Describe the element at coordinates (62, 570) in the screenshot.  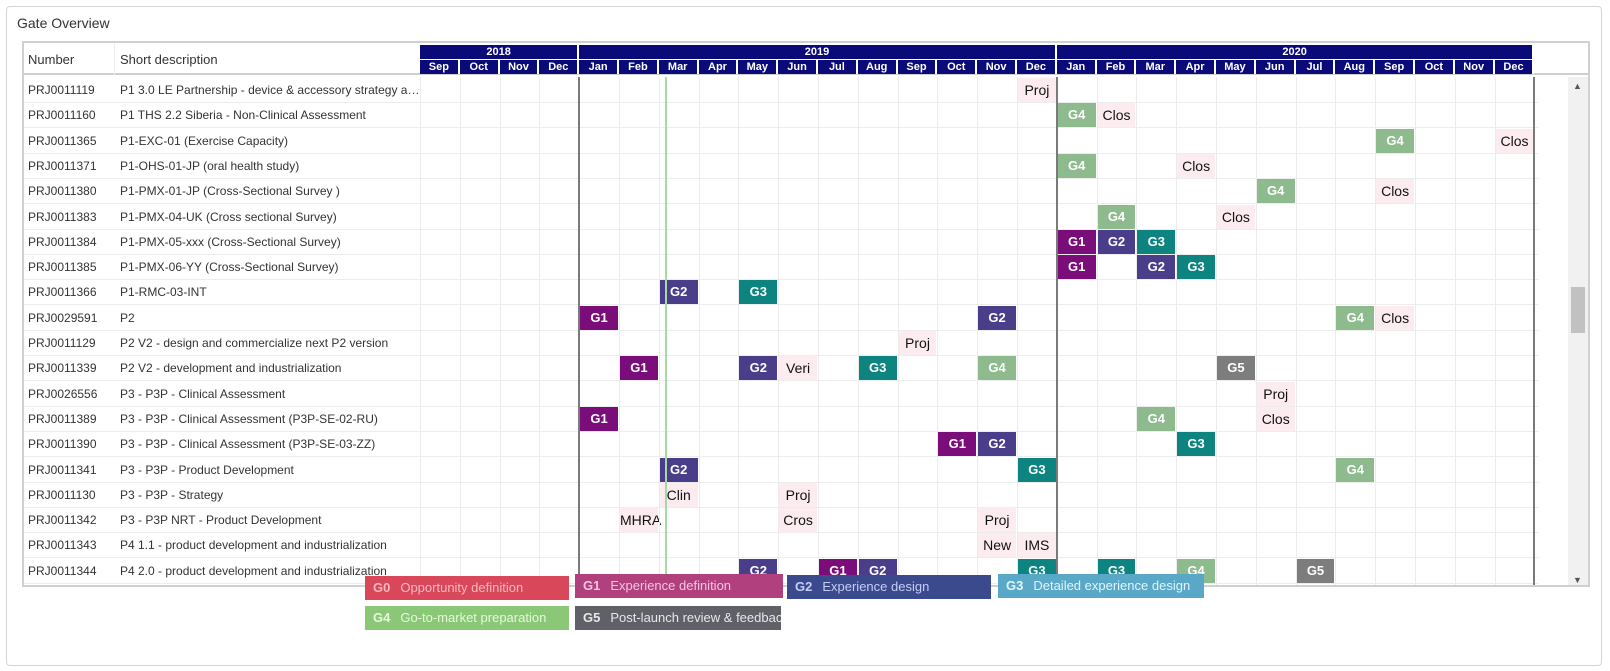
I see `project-number: PRJ0011344` at that location.